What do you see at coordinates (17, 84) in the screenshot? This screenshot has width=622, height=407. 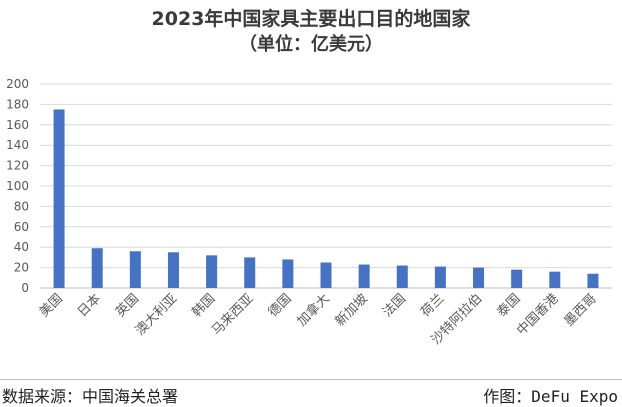 I see `y-tick-label: 200` at bounding box center [17, 84].